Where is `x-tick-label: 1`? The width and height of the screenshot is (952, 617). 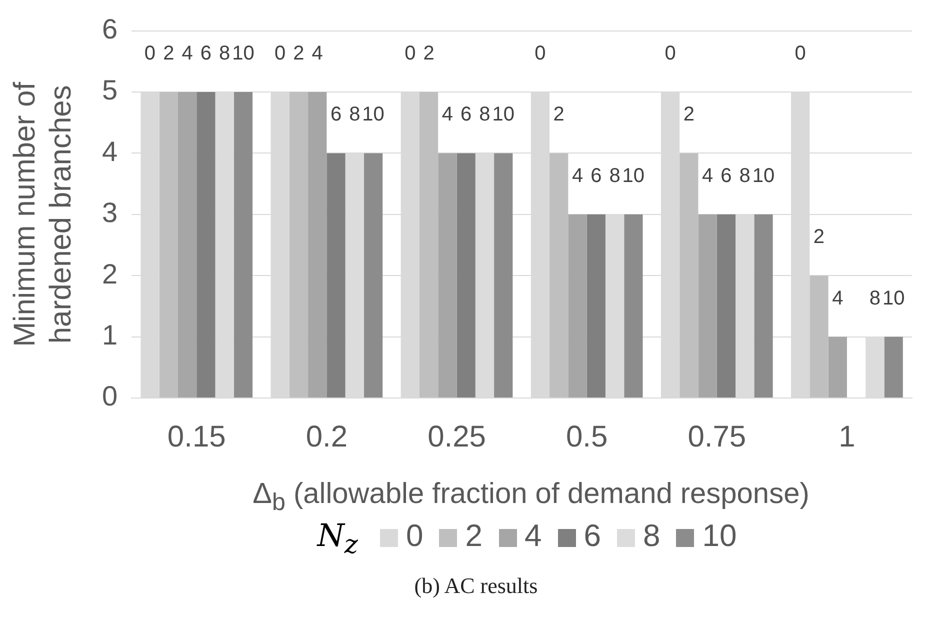
x-tick-label: 1 is located at coordinates (847, 437).